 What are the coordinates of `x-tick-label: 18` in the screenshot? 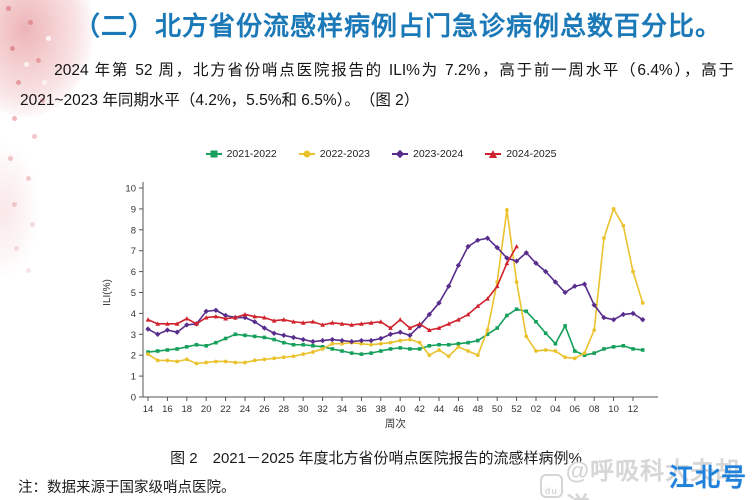 It's located at (187, 409).